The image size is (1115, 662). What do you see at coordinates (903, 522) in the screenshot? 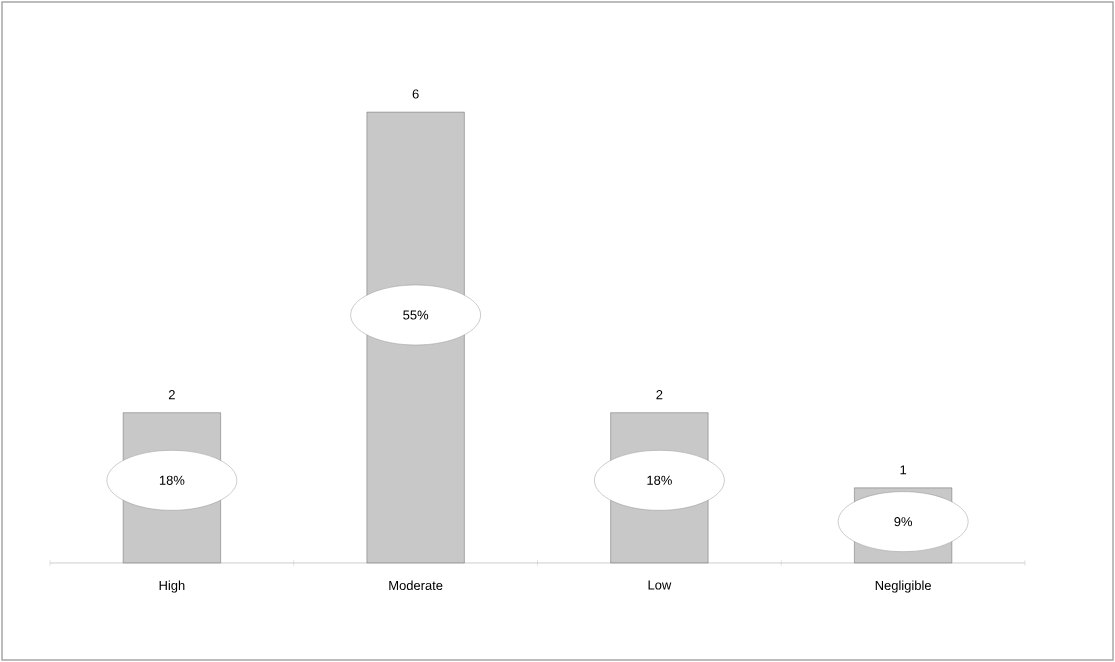
I see `annotation: 9%` at bounding box center [903, 522].